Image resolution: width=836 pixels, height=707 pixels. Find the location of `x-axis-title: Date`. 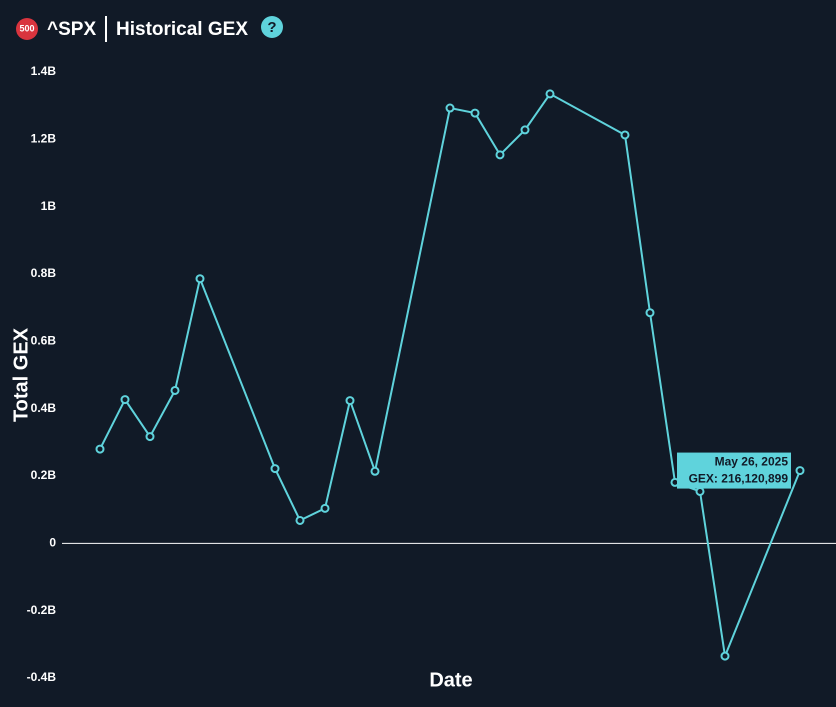

x-axis-title: Date is located at coordinates (450, 680).